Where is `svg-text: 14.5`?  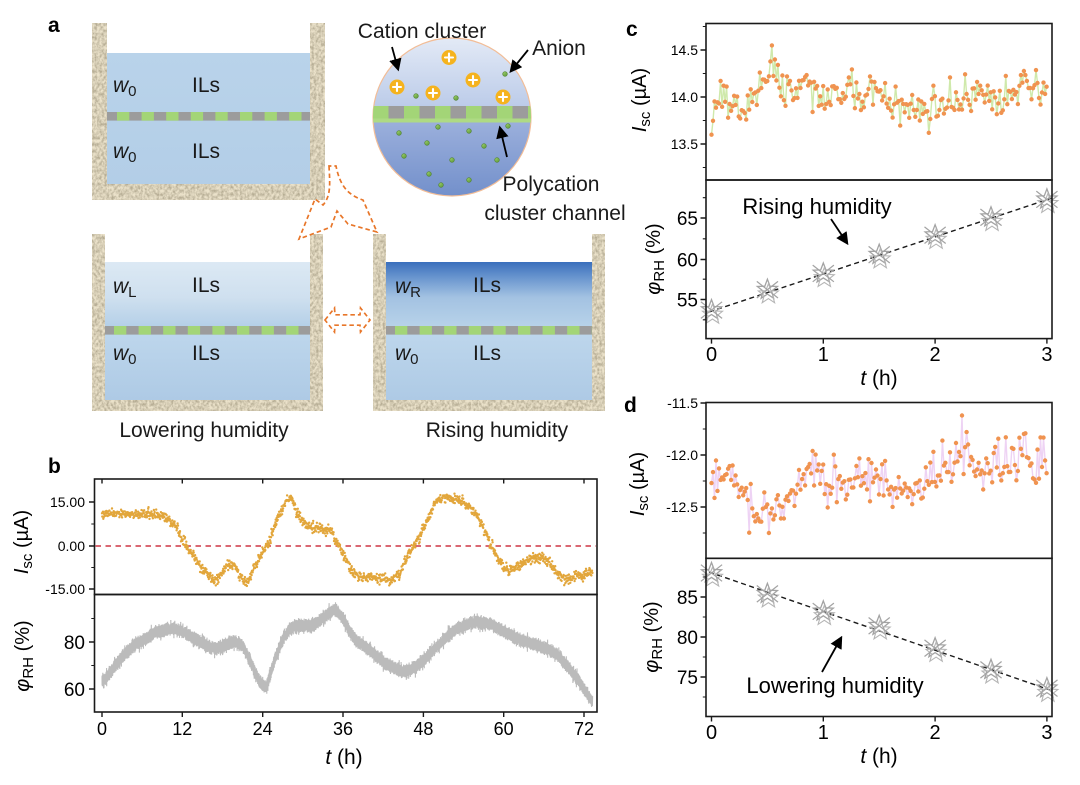 svg-text: 14.5 is located at coordinates (684, 50).